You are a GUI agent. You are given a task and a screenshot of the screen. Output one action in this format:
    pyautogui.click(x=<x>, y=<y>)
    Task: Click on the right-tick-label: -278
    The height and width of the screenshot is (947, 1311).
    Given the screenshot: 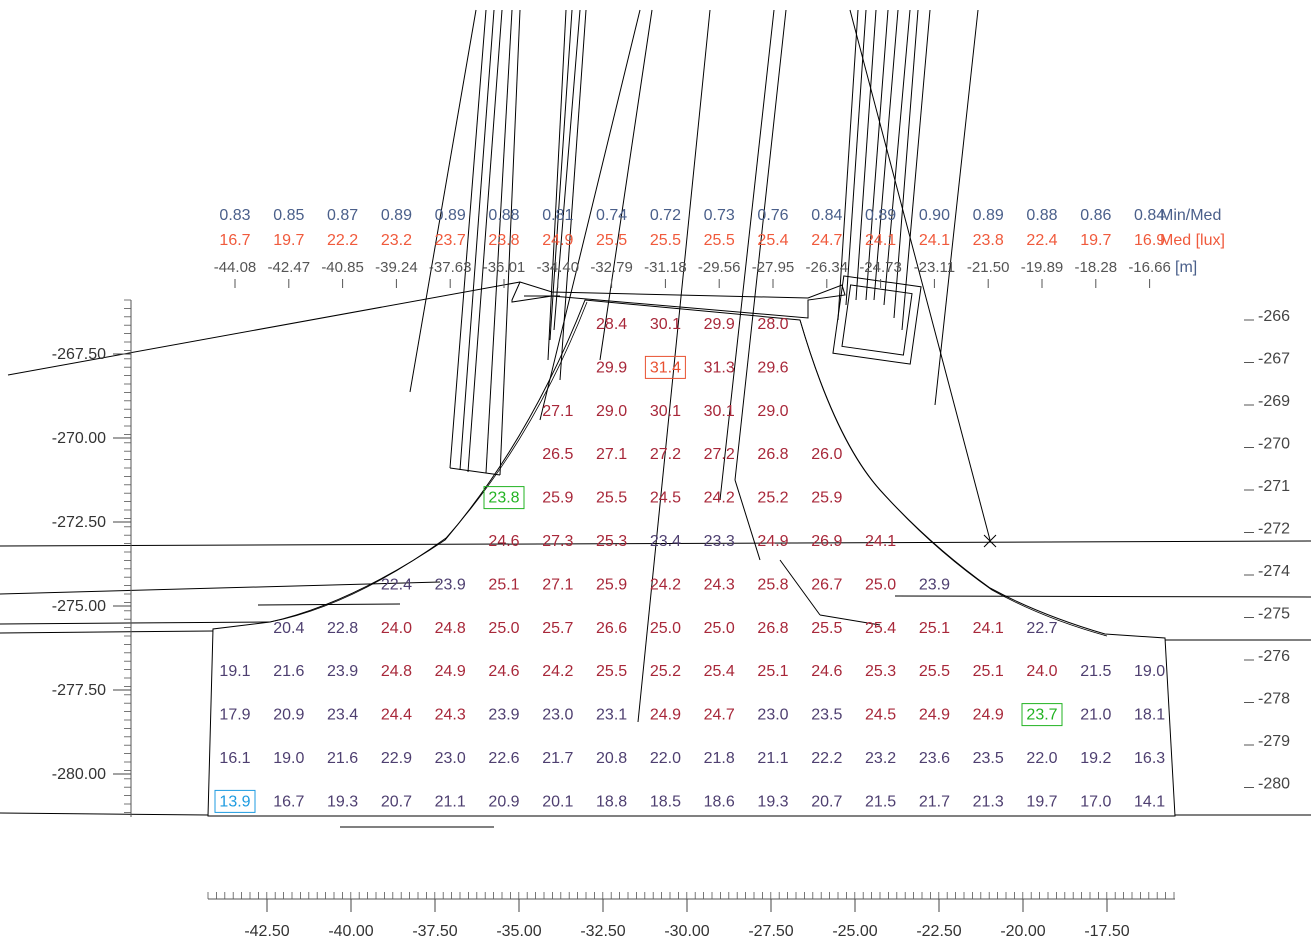 What is the action you would take?
    pyautogui.click(x=1274, y=699)
    